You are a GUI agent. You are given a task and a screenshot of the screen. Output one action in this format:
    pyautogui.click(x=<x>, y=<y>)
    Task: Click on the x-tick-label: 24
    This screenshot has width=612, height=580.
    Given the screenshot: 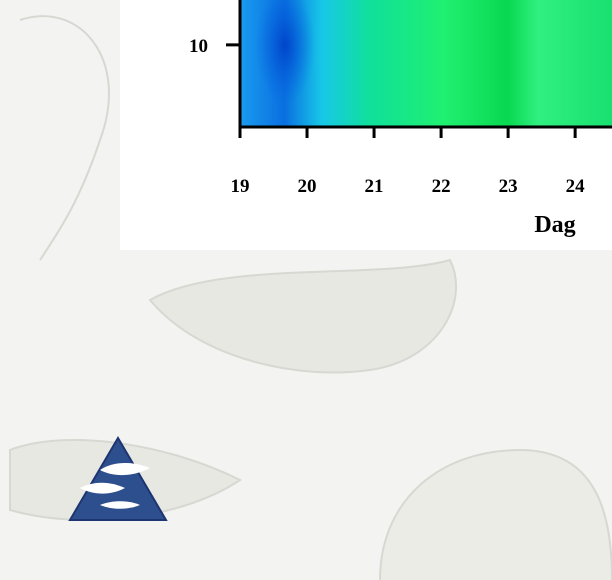 What is the action you would take?
    pyautogui.click(x=576, y=186)
    